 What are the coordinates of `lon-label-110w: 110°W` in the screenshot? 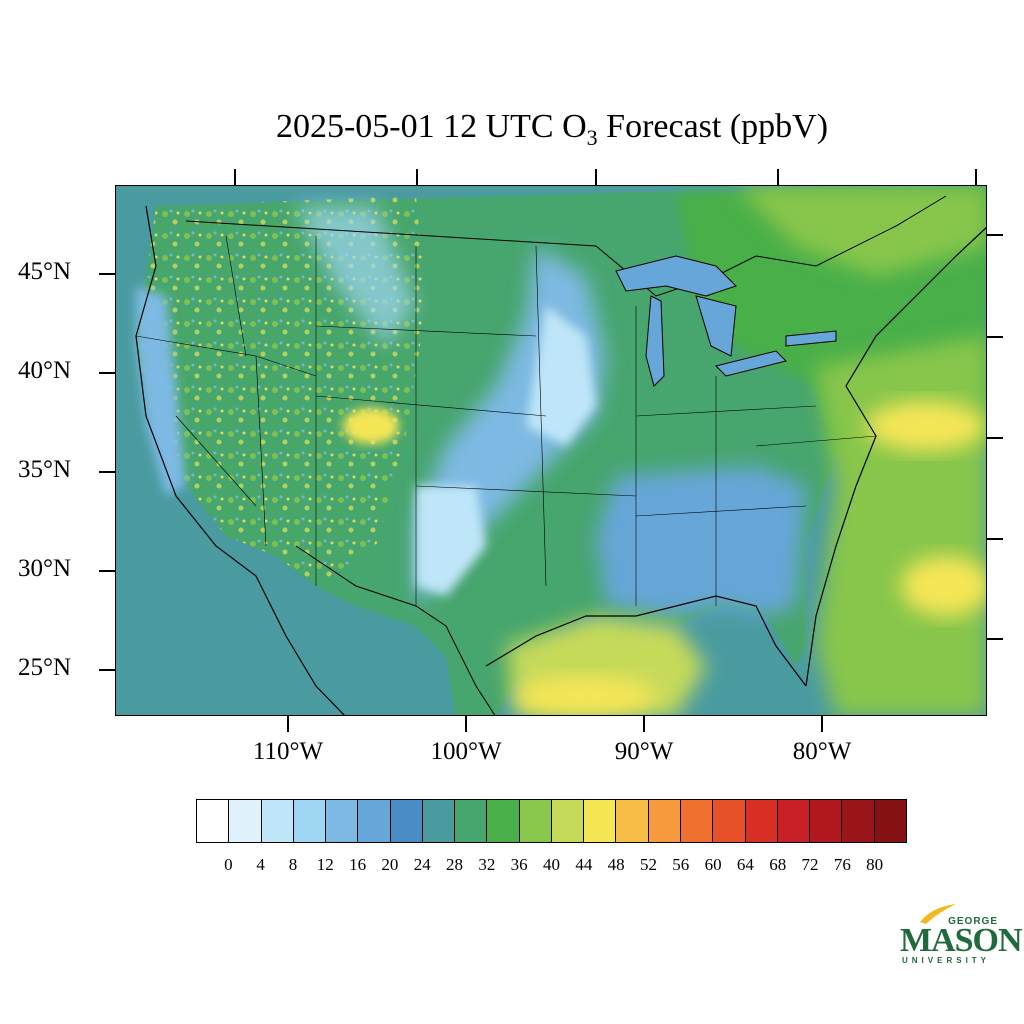 It's located at (288, 751).